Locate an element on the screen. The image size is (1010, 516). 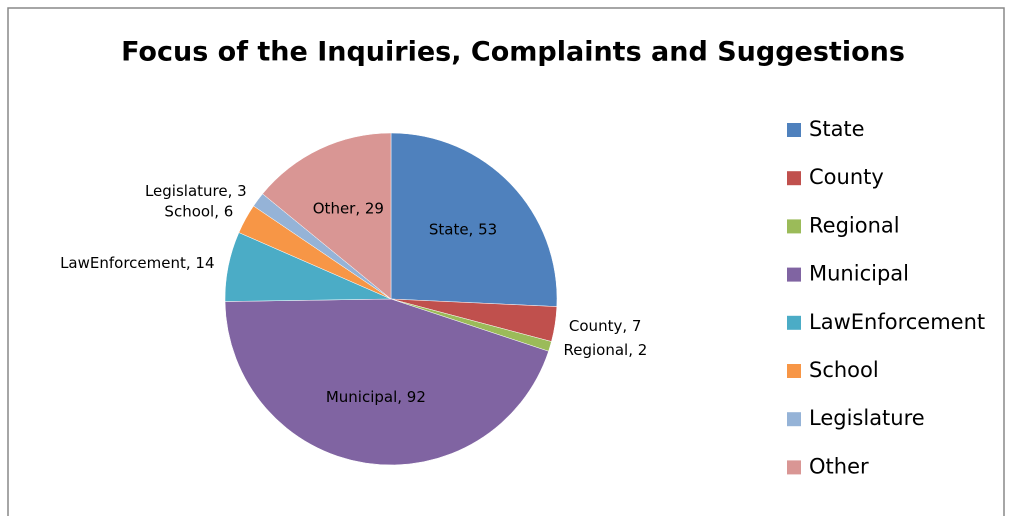
legend-label: Other is located at coordinates (839, 466).